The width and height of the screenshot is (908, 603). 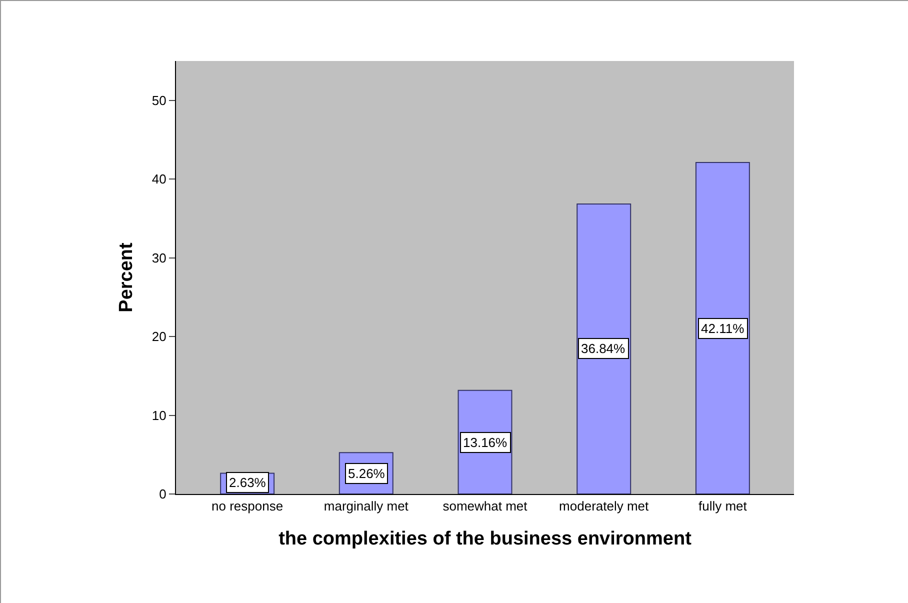 I want to click on y-tick-label: 10, so click(x=159, y=415).